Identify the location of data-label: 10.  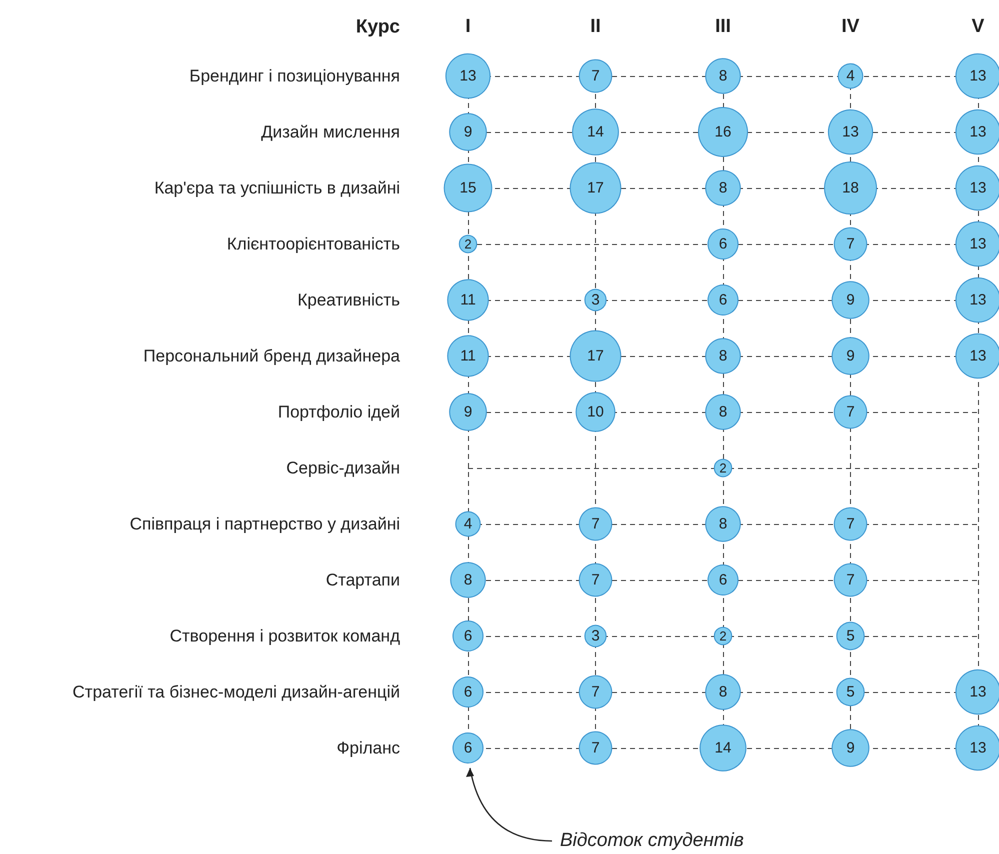
(595, 412).